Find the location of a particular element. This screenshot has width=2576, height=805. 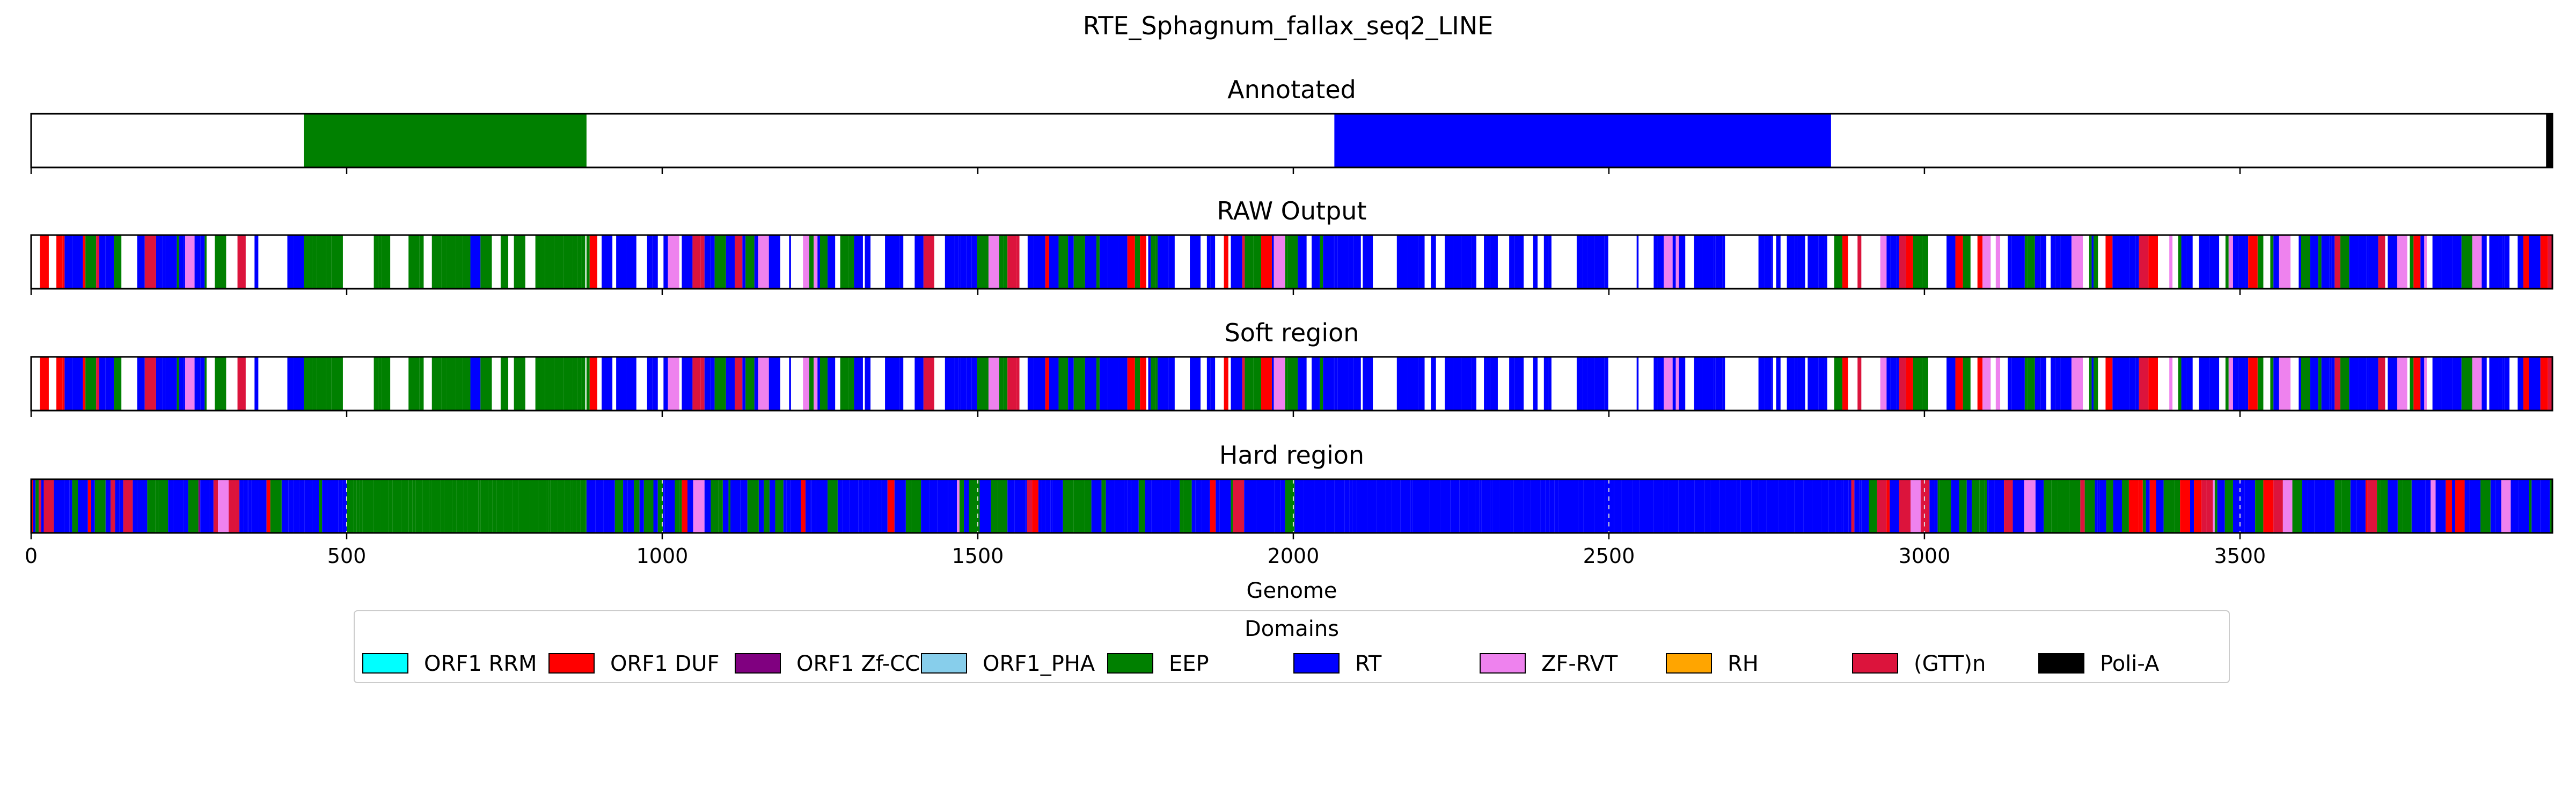

panel-raw: RAW Output is located at coordinates (1291, 245).